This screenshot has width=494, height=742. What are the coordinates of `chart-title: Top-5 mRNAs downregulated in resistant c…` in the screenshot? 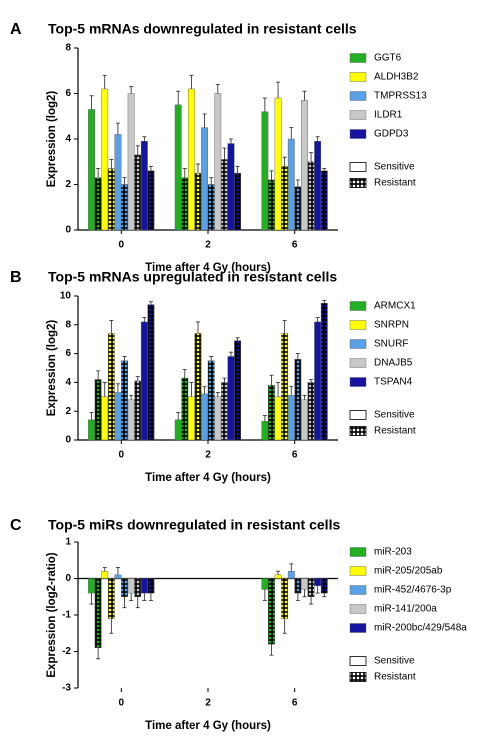 It's located at (202, 29).